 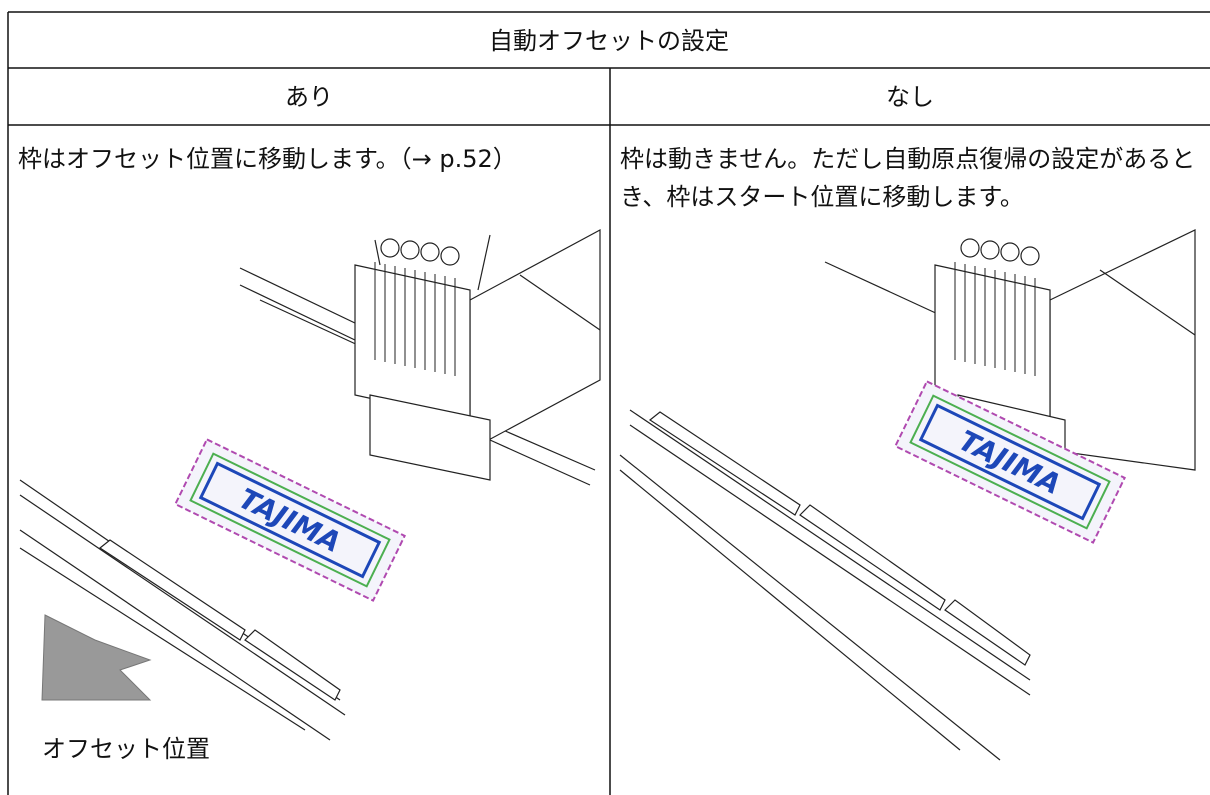 I want to click on cell-text: 枠はオフセット位置に移動します。（→ p.52）, so click(x=267, y=159).